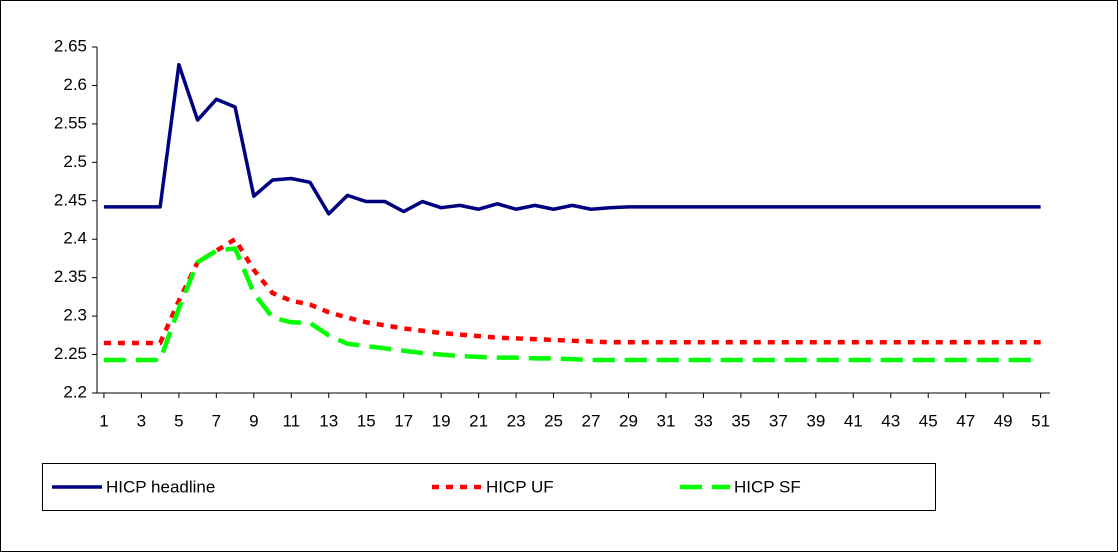  I want to click on x-tick-label: 9, so click(253, 420).